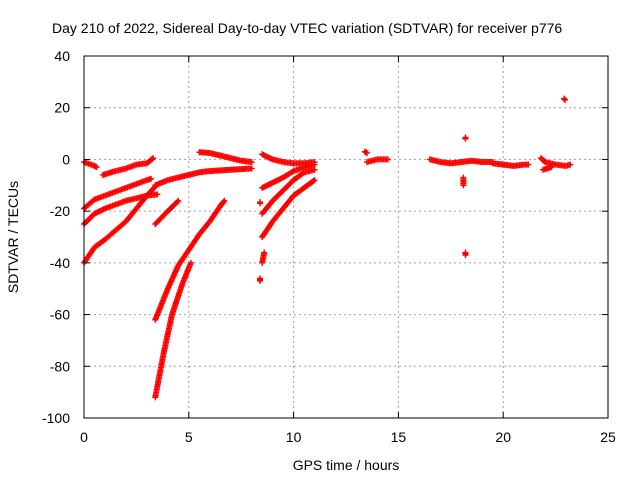 Image resolution: width=640 pixels, height=480 pixels. What do you see at coordinates (461, 161) in the screenshot?
I see `series-arc-q` at bounding box center [461, 161].